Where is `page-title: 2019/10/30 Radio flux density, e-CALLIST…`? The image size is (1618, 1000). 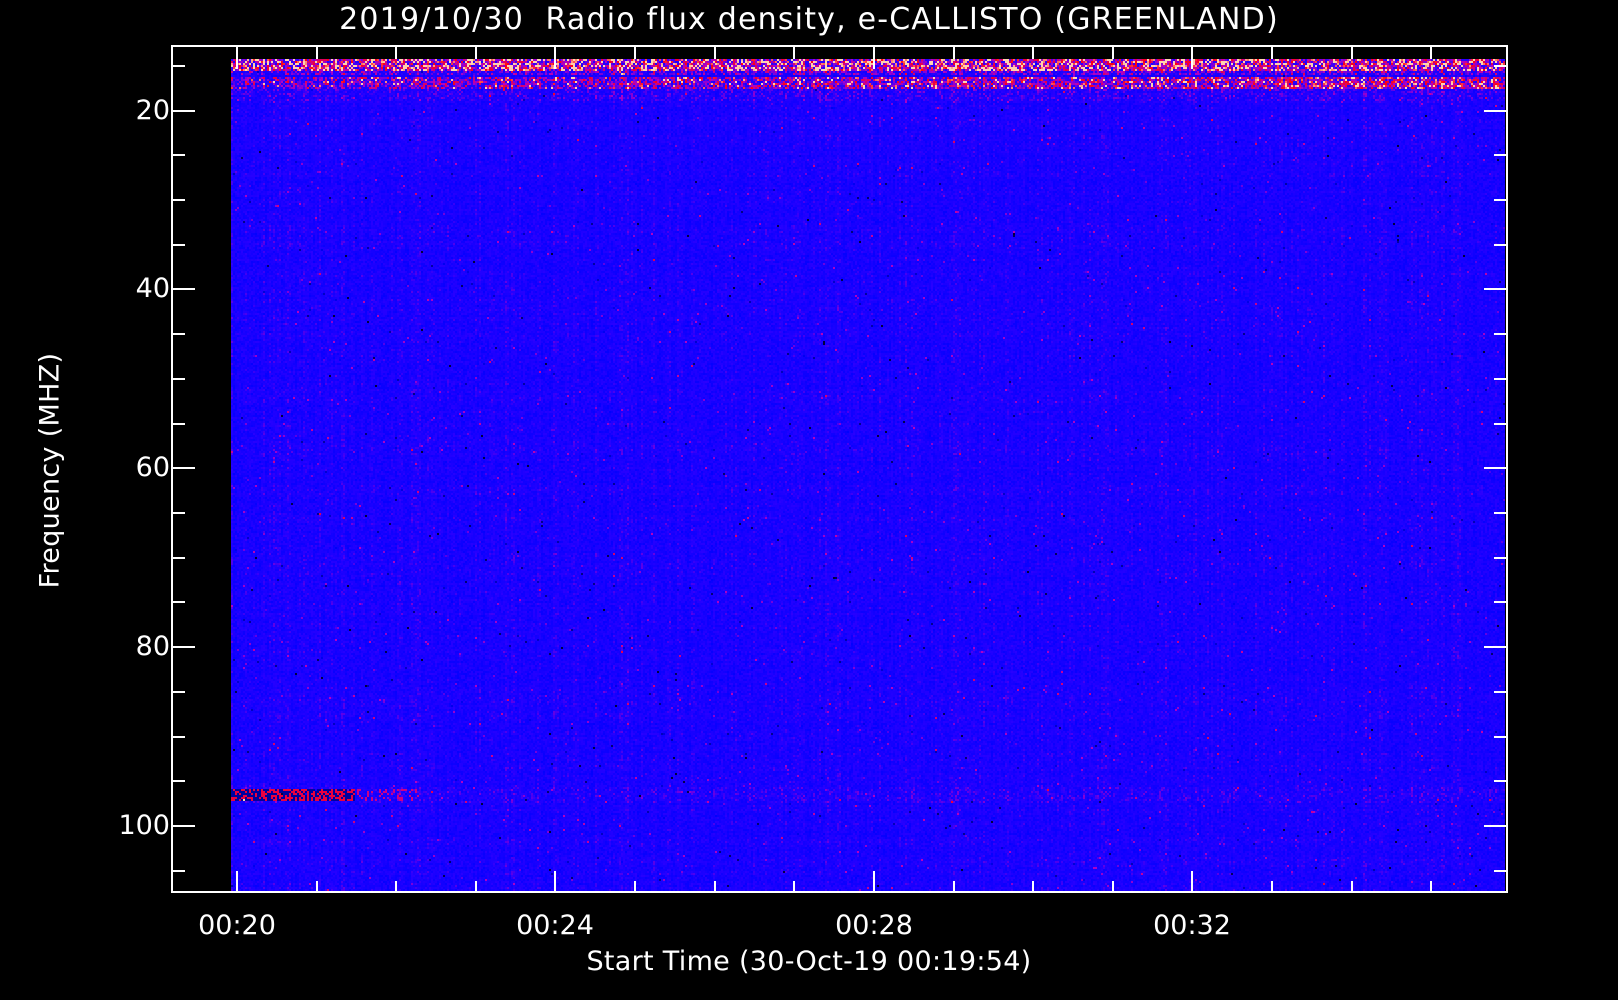
page-title: 2019/10/30 Radio flux density, e-CALLIST… is located at coordinates (809, 19).